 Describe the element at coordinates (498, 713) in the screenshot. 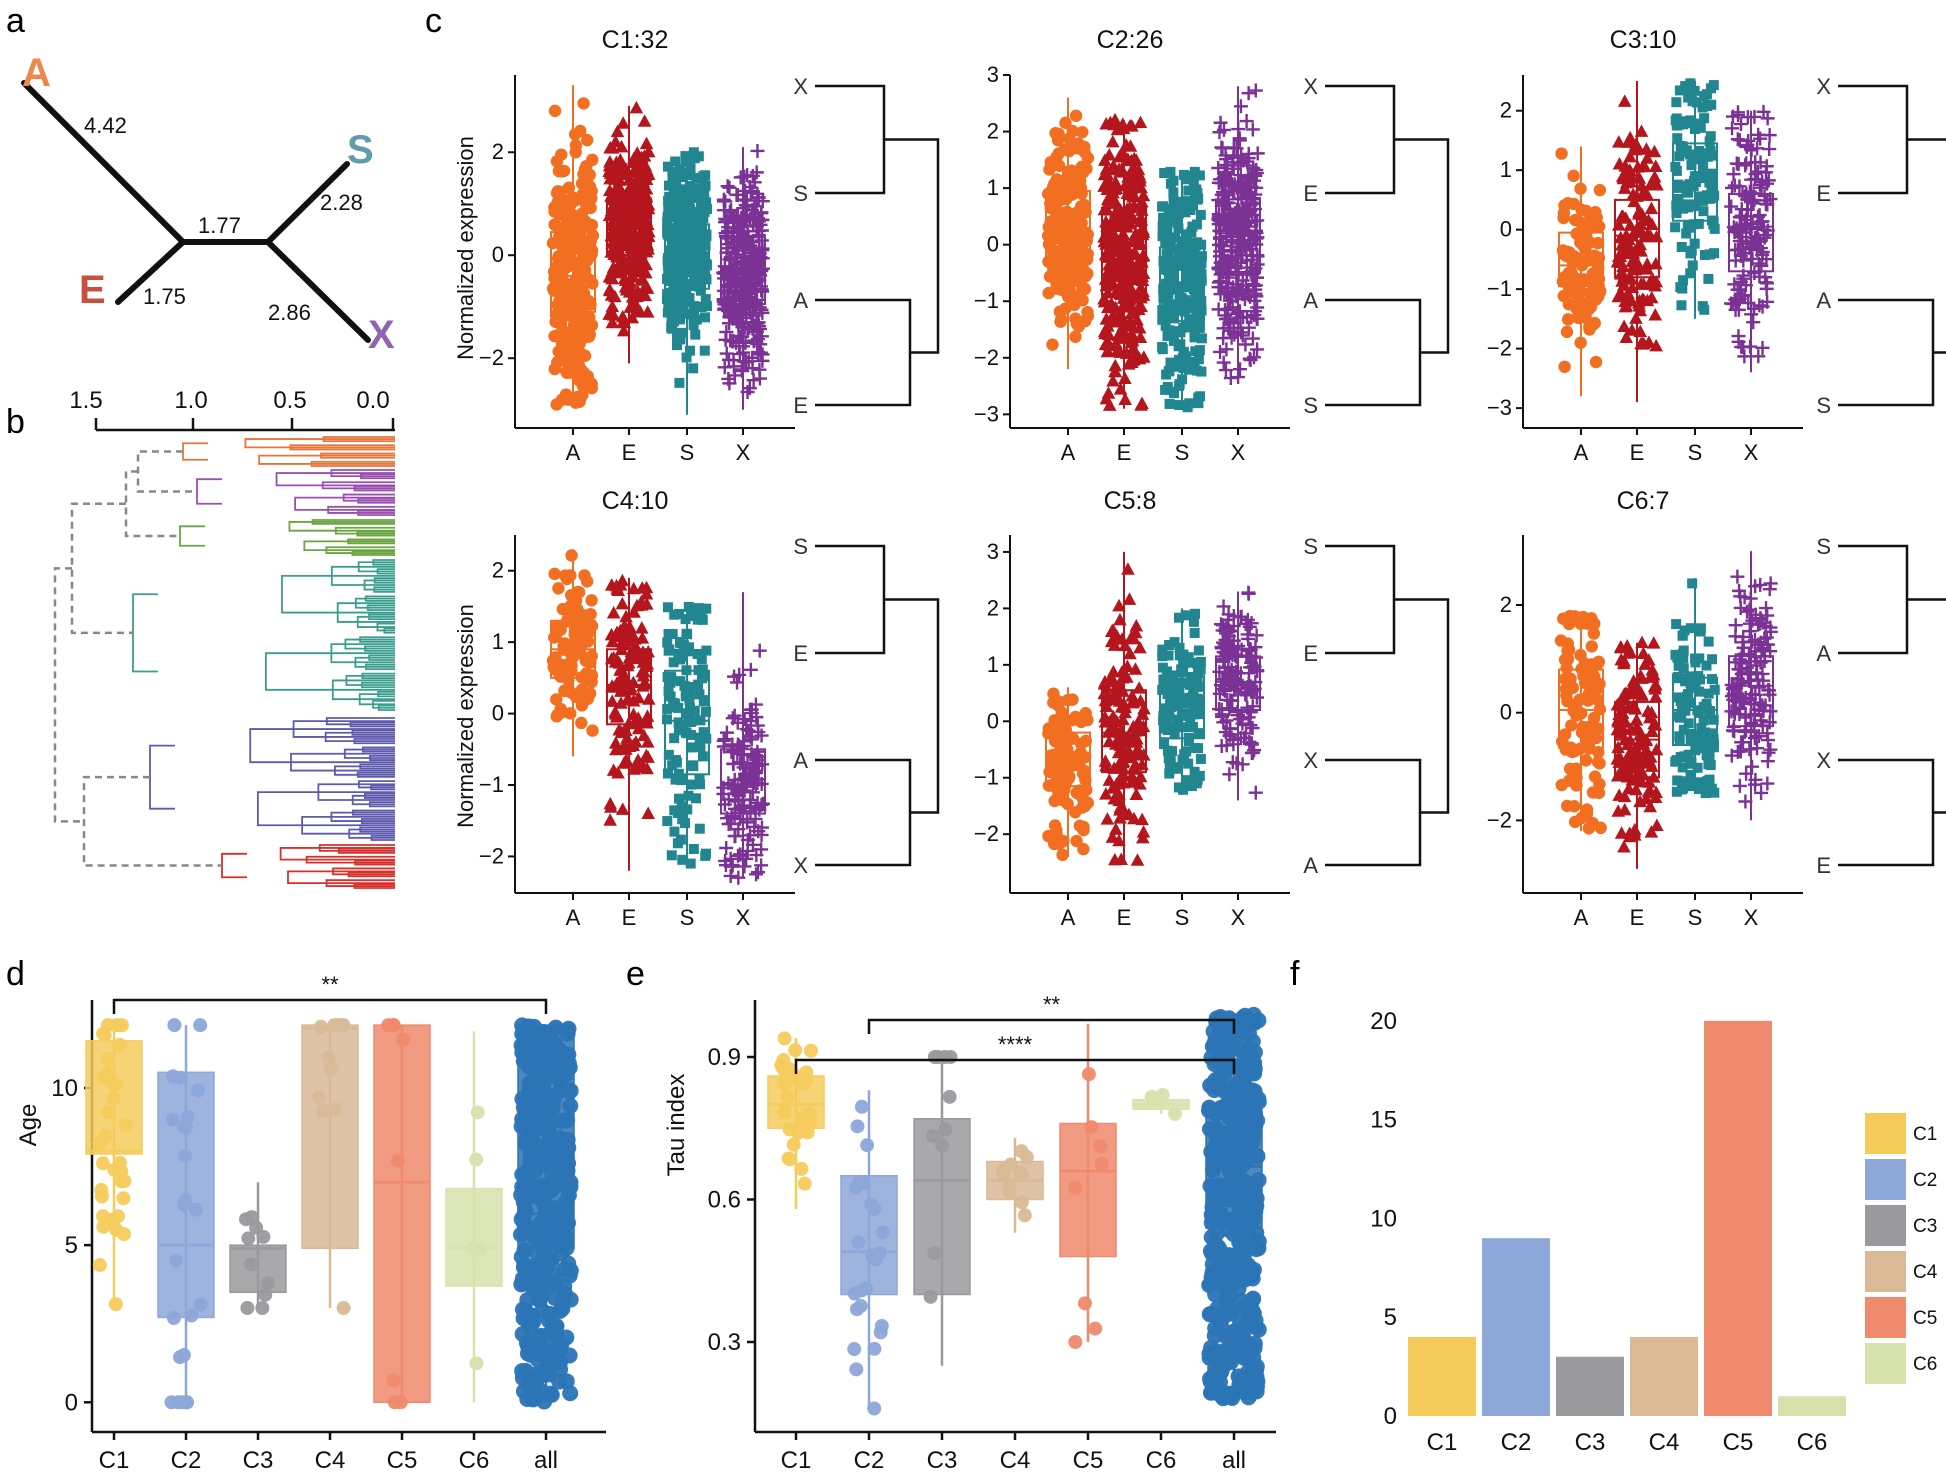

I see `y-tick-label: 0` at that location.